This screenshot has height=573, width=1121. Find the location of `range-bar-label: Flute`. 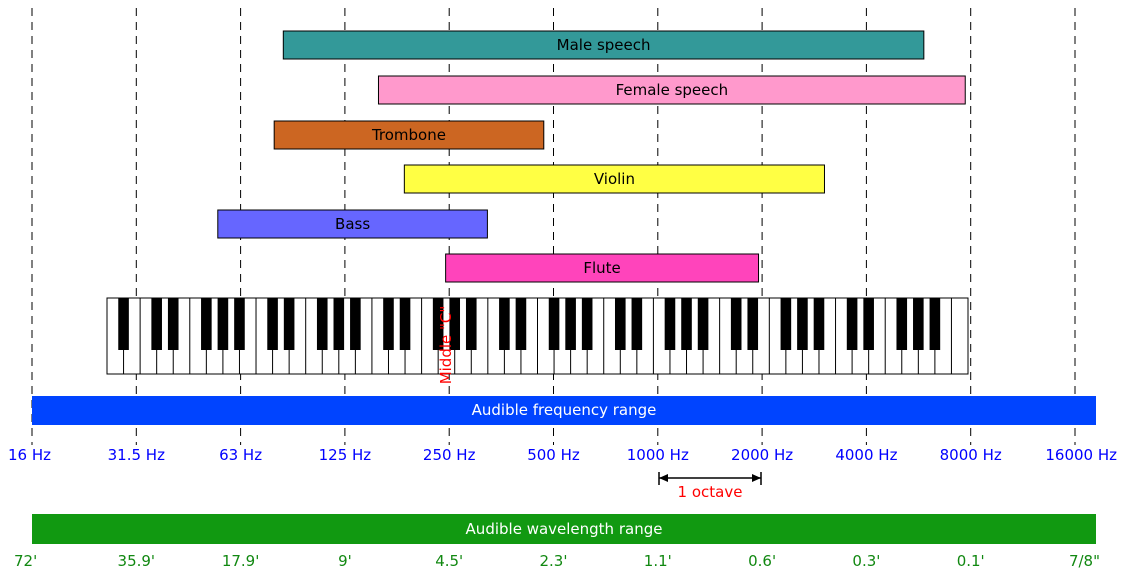

range-bar-label: Flute is located at coordinates (601, 268).